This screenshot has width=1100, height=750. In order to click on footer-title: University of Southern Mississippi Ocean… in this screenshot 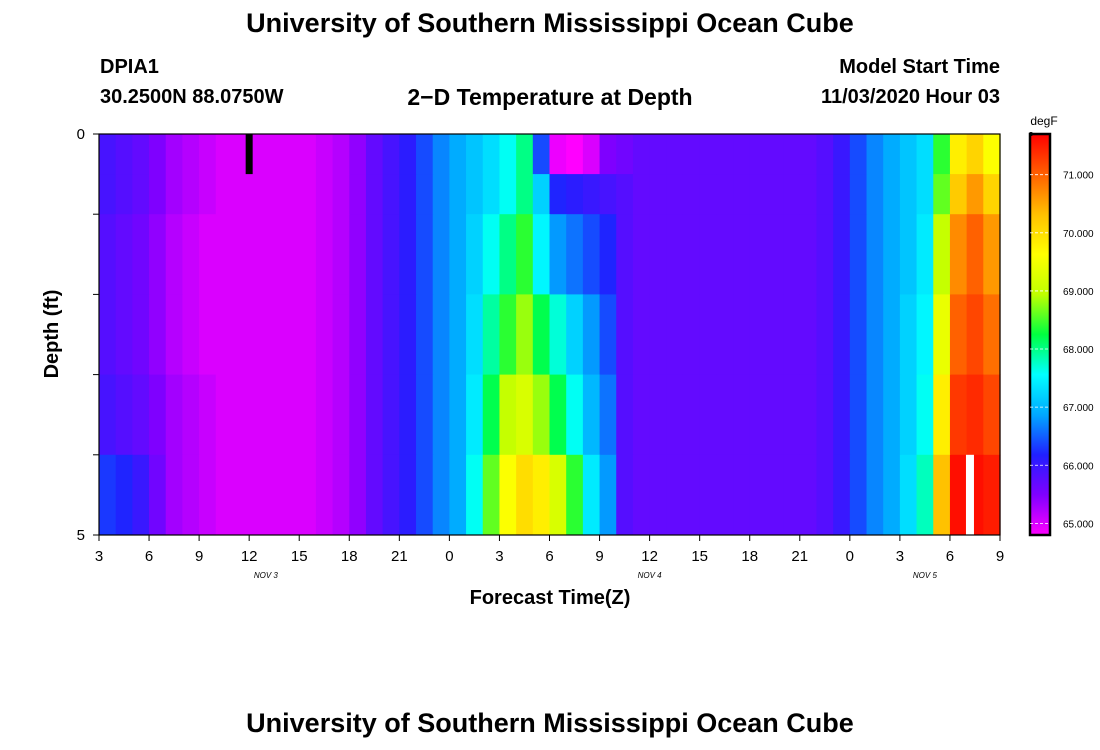, I will do `click(550, 723)`.